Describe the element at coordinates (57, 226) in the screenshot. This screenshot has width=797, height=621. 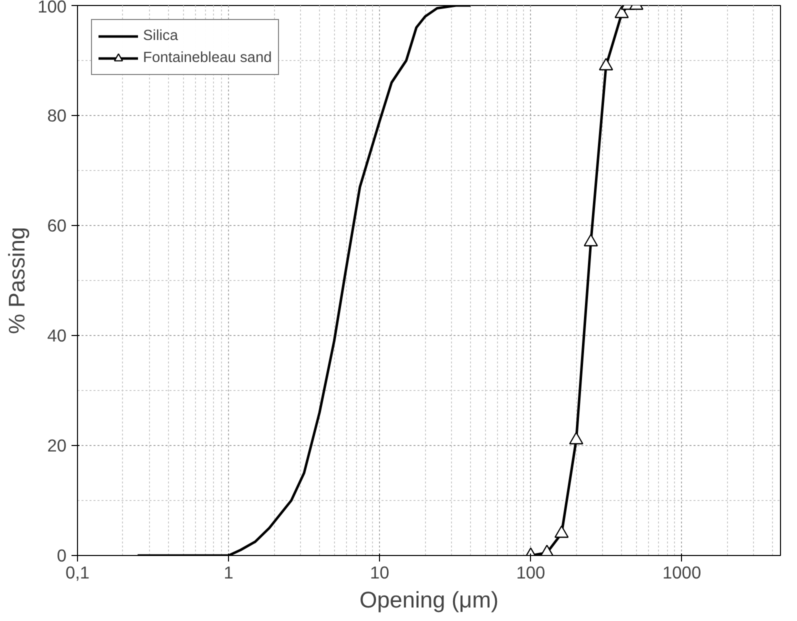
I see `y-tick-label: 60` at that location.